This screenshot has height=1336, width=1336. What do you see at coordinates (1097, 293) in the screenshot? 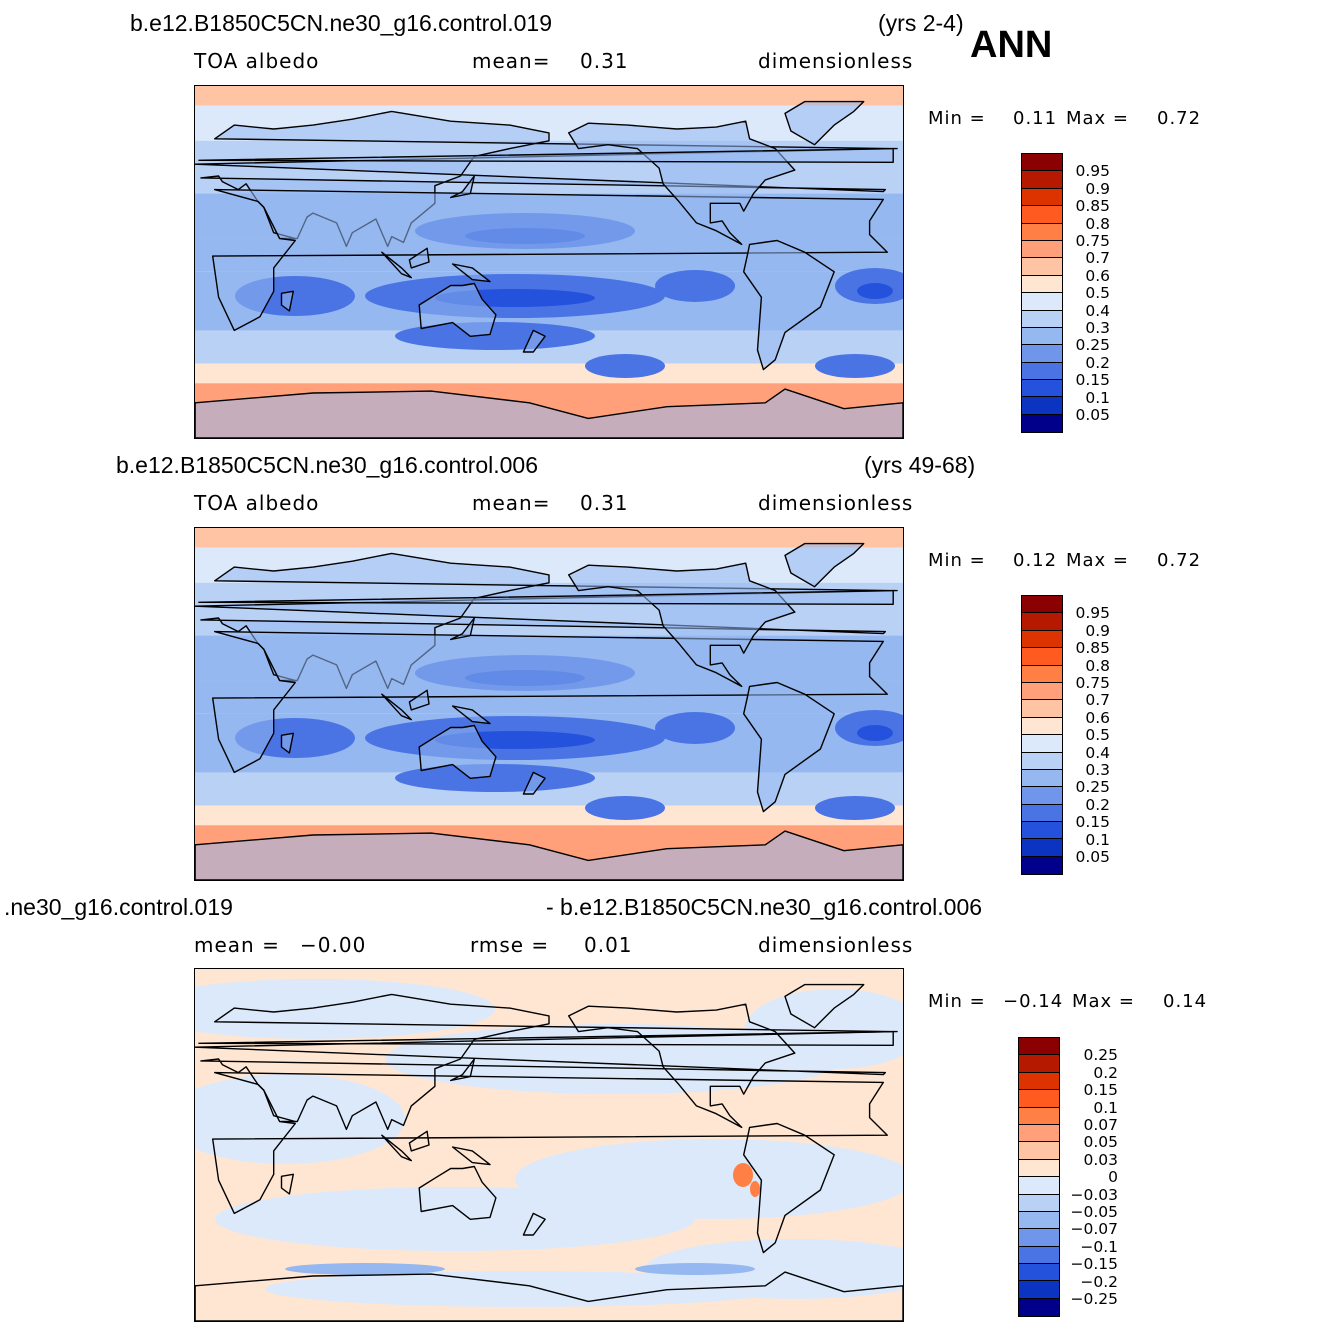
I see `colorbar-label: 0.5` at bounding box center [1097, 293].